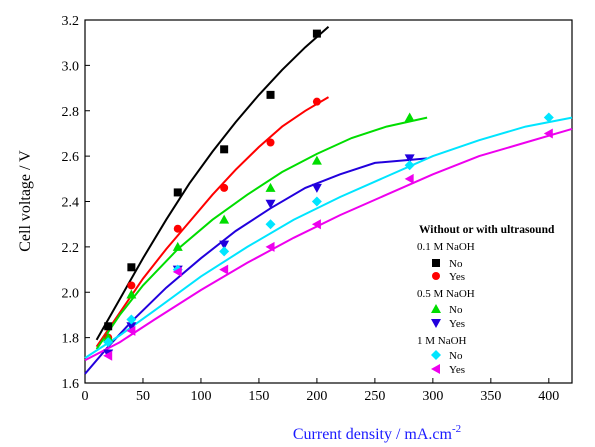  What do you see at coordinates (71, 248) in the screenshot?
I see `y-tick-label-3: 2.2` at bounding box center [71, 248].